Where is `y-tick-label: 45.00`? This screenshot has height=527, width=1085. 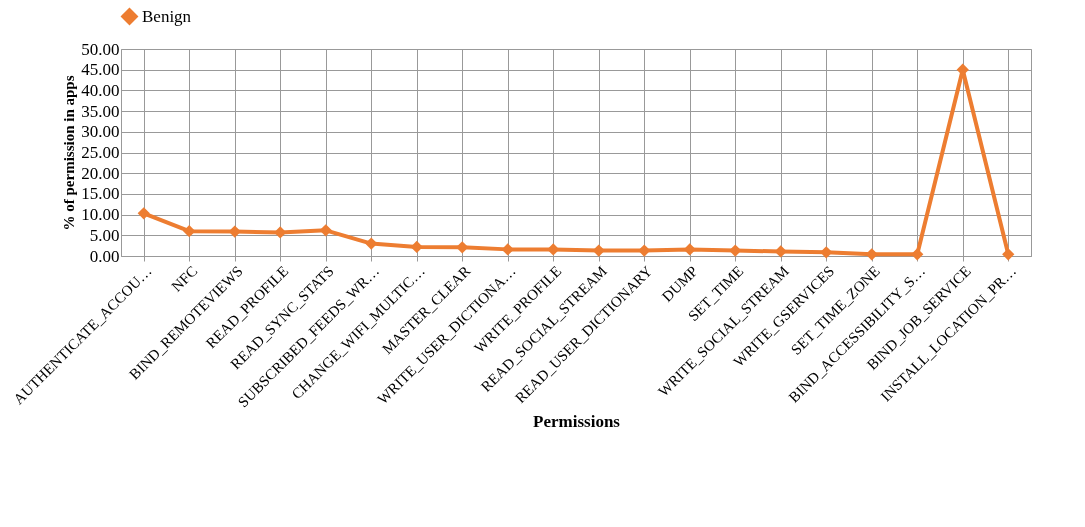
y-tick-label: 45.00 is located at coordinates (100, 70).